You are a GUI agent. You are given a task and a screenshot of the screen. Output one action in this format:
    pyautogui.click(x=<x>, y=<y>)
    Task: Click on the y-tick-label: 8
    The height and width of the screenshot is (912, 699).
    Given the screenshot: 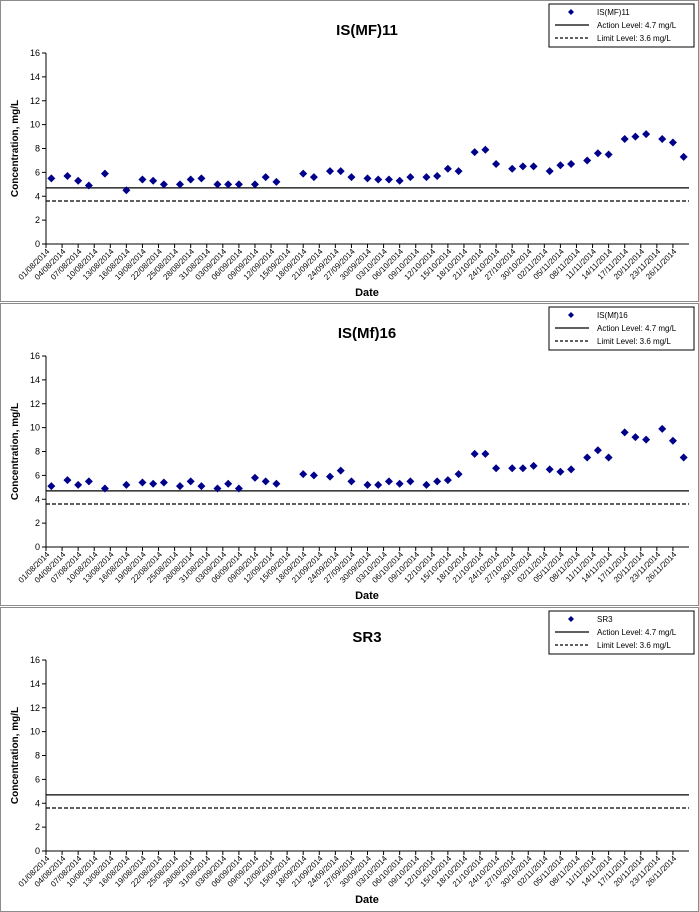 What is the action you would take?
    pyautogui.click(x=37, y=756)
    